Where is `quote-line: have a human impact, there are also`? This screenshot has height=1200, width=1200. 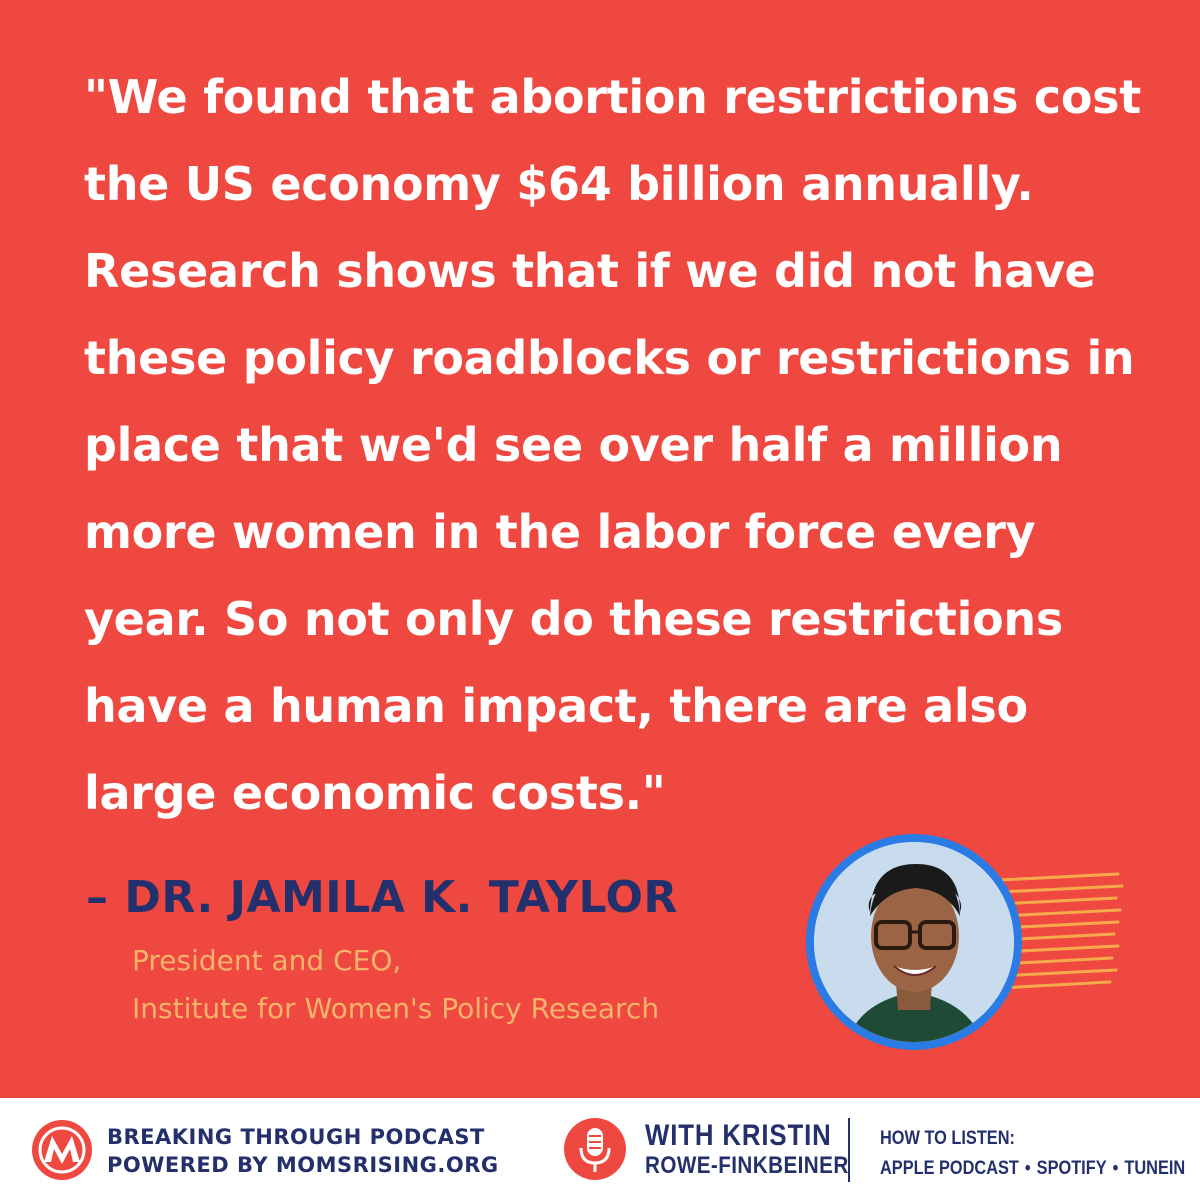
quote-line: have a human impact, there are also is located at coordinates (556, 706).